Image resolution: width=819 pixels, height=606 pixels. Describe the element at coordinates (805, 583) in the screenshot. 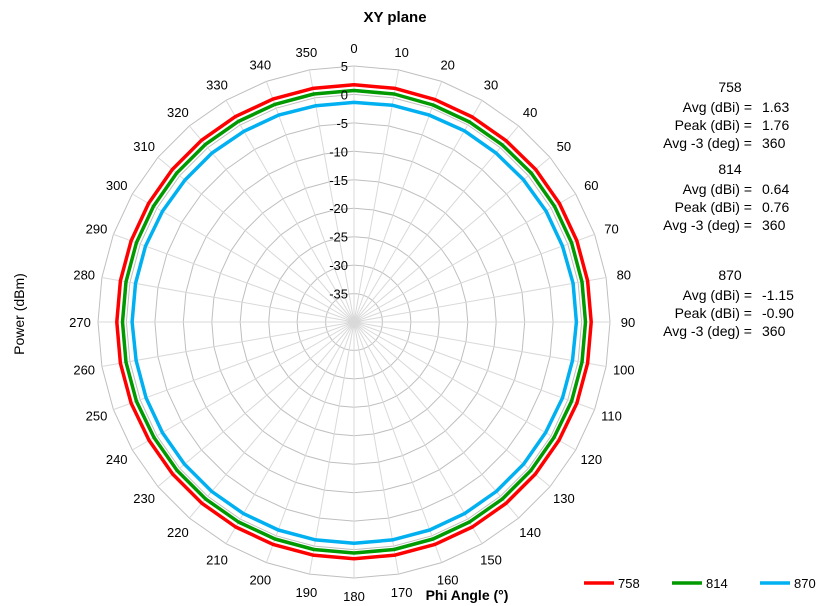

I see `legend-label-870: 870` at that location.